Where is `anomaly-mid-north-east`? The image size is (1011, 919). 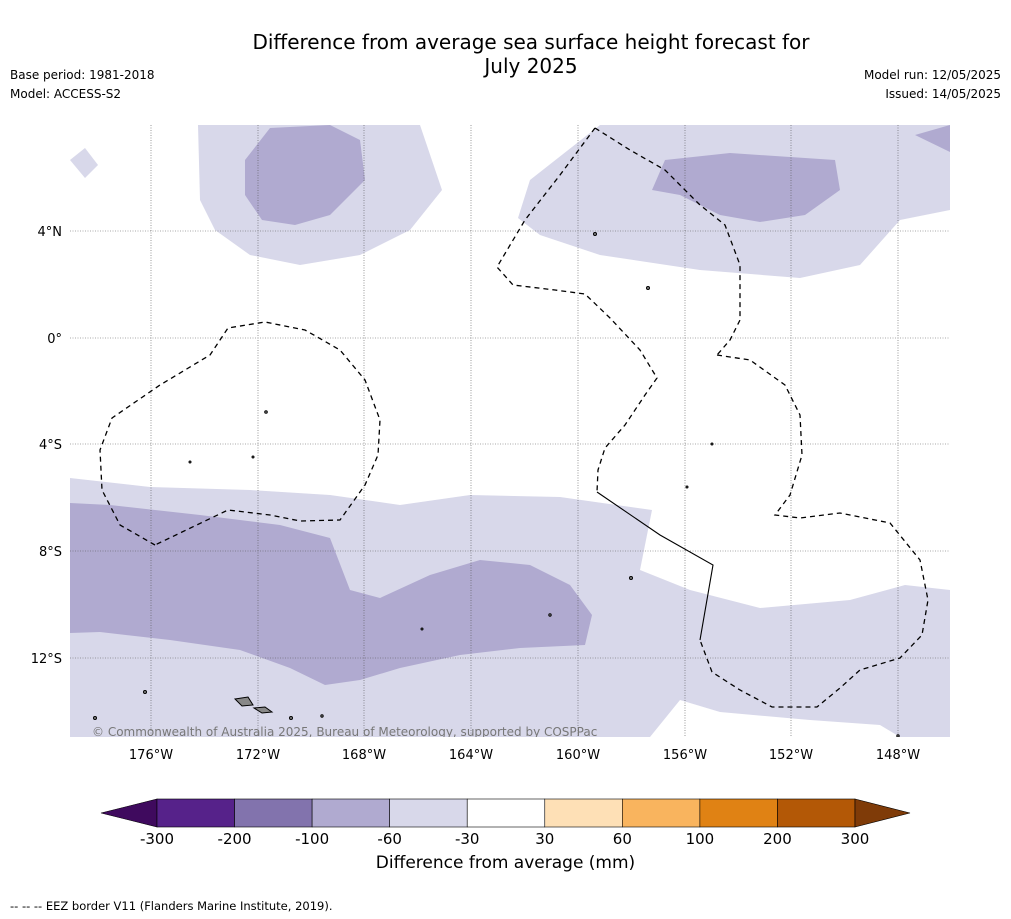 anomaly-mid-north-east is located at coordinates (746, 187).